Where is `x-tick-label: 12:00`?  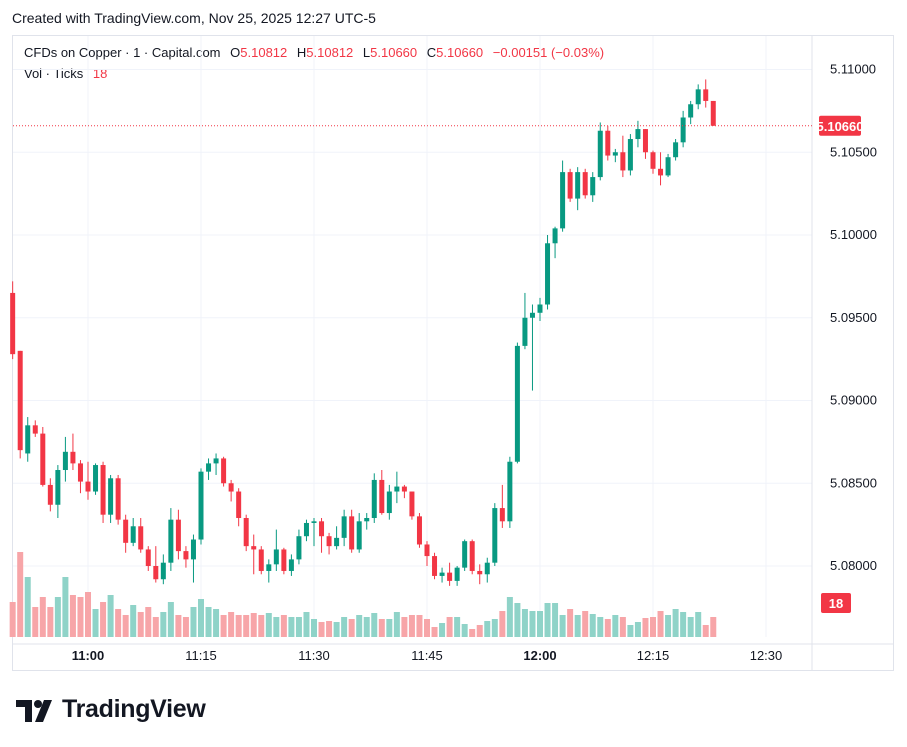 x-tick-label: 12:00 is located at coordinates (539, 655).